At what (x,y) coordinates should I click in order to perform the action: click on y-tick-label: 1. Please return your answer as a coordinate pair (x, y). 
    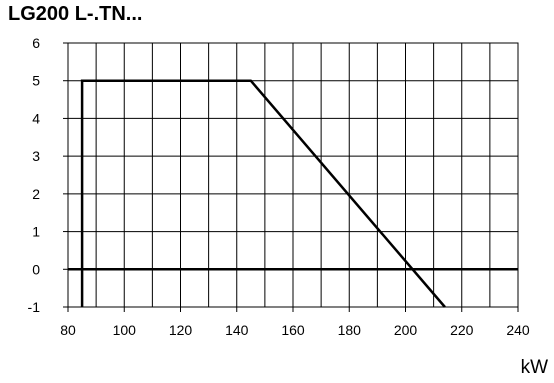
    Looking at the image, I should click on (36, 232).